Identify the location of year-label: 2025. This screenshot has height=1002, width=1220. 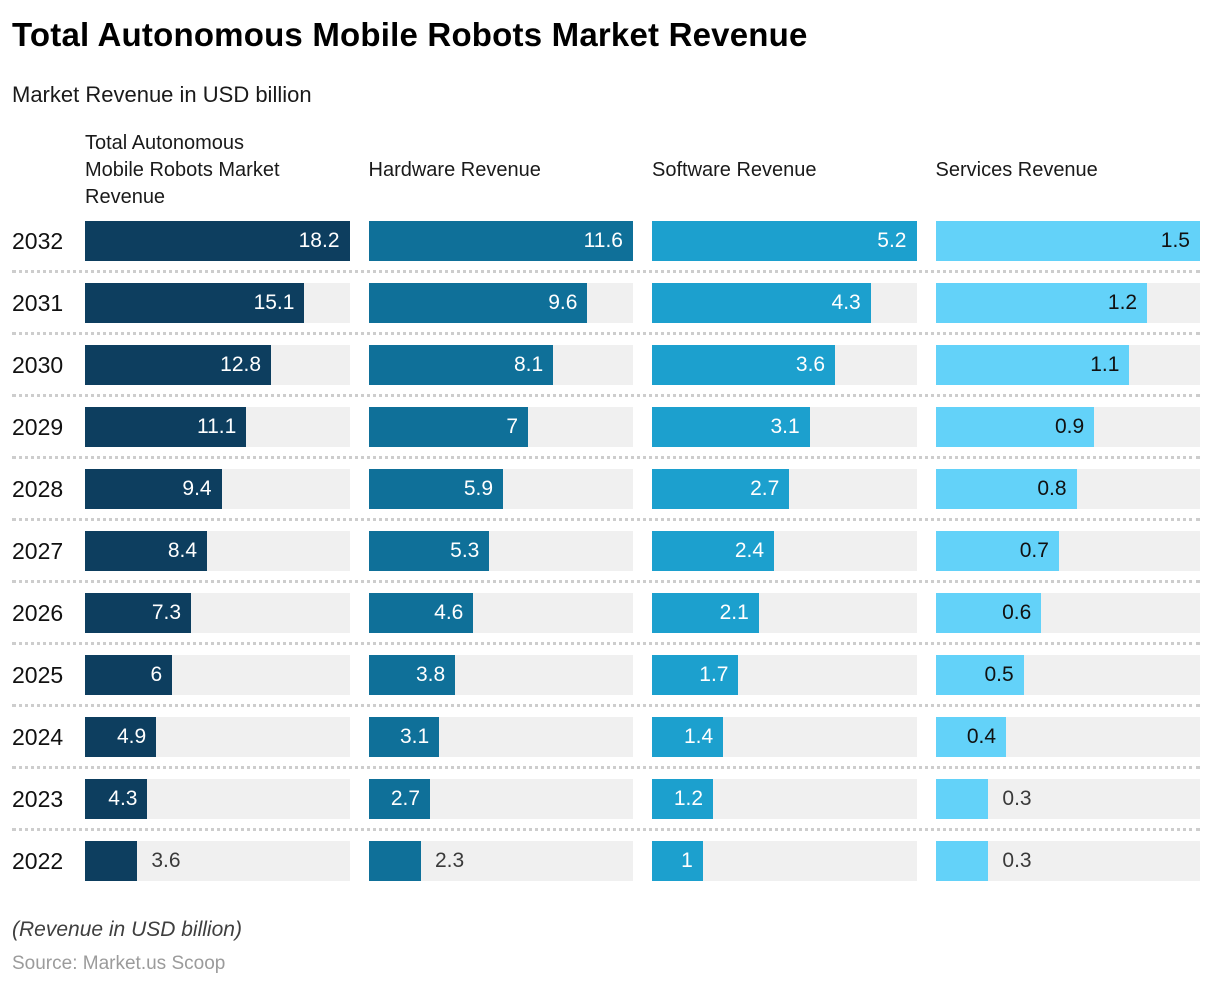
(38, 674).